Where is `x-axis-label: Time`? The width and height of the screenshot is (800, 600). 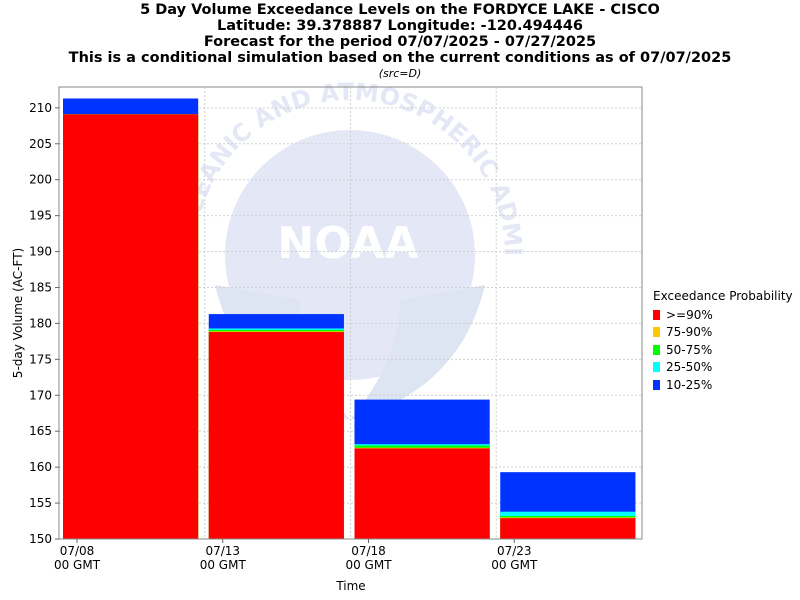 x-axis-label: Time is located at coordinates (350, 586).